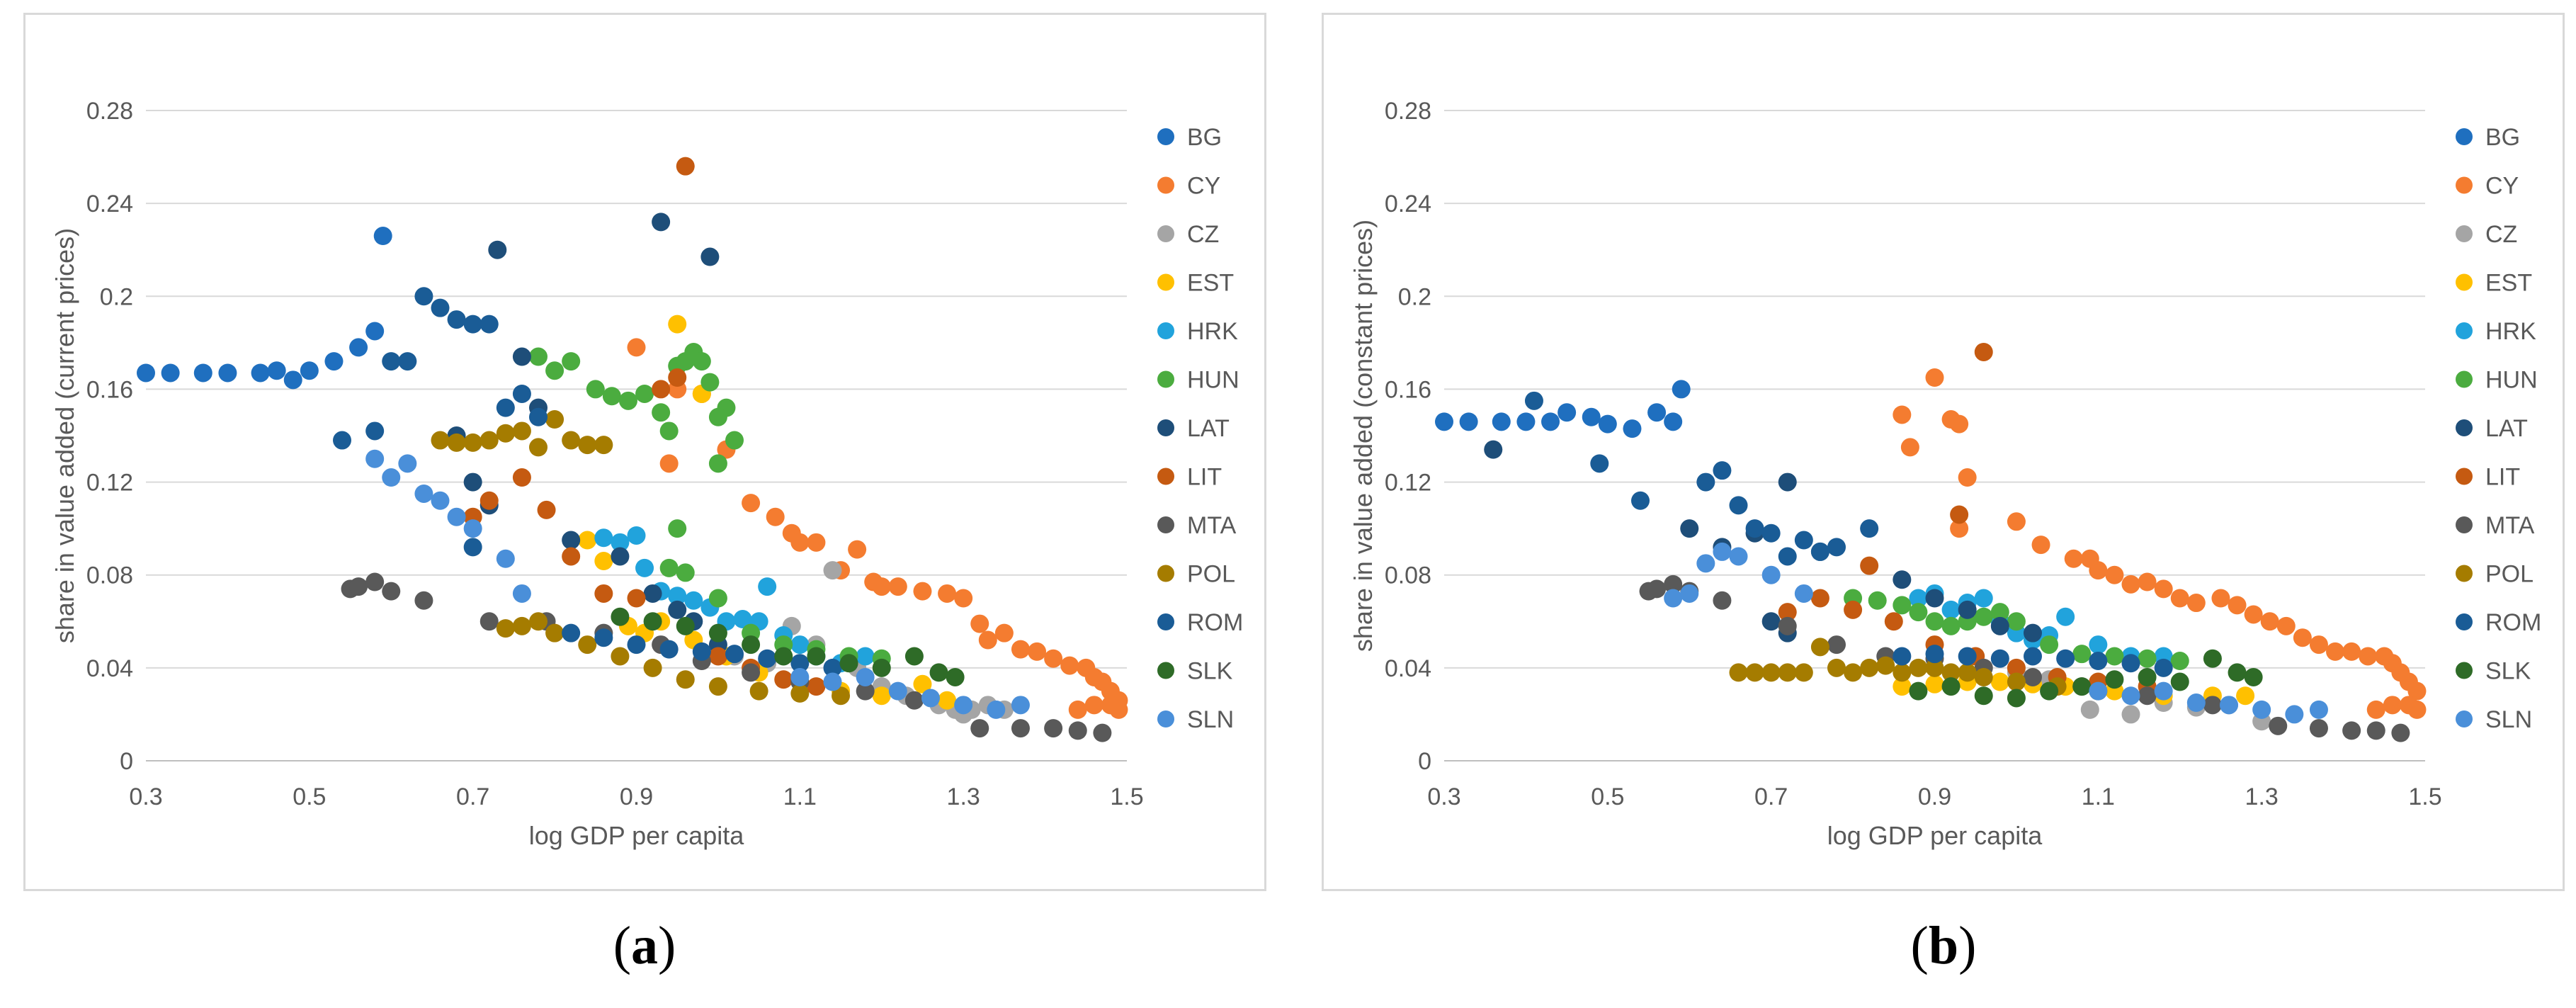 The width and height of the screenshot is (2576, 1008). Describe the element at coordinates (1934, 796) in the screenshot. I see `x-tick-label: 0.9` at that location.